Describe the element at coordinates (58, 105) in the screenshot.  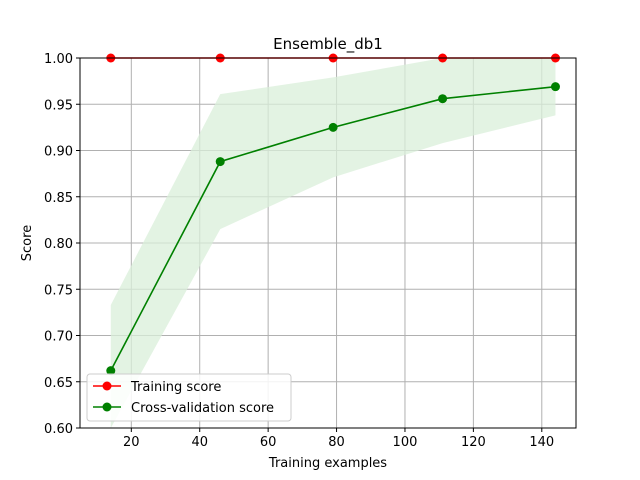
I see `y-tick-label: 0.95` at that location.